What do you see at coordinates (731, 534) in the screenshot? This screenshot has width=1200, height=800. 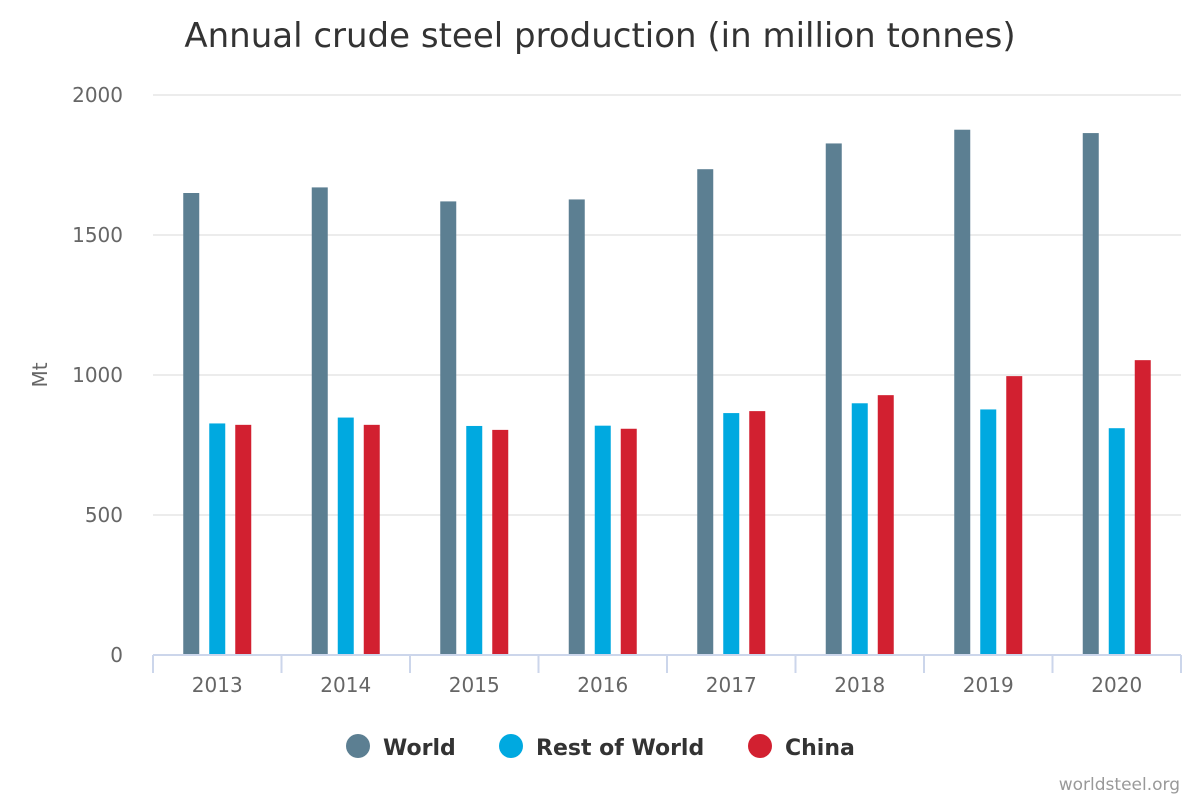 I see `bar-rest-of-world-2017` at bounding box center [731, 534].